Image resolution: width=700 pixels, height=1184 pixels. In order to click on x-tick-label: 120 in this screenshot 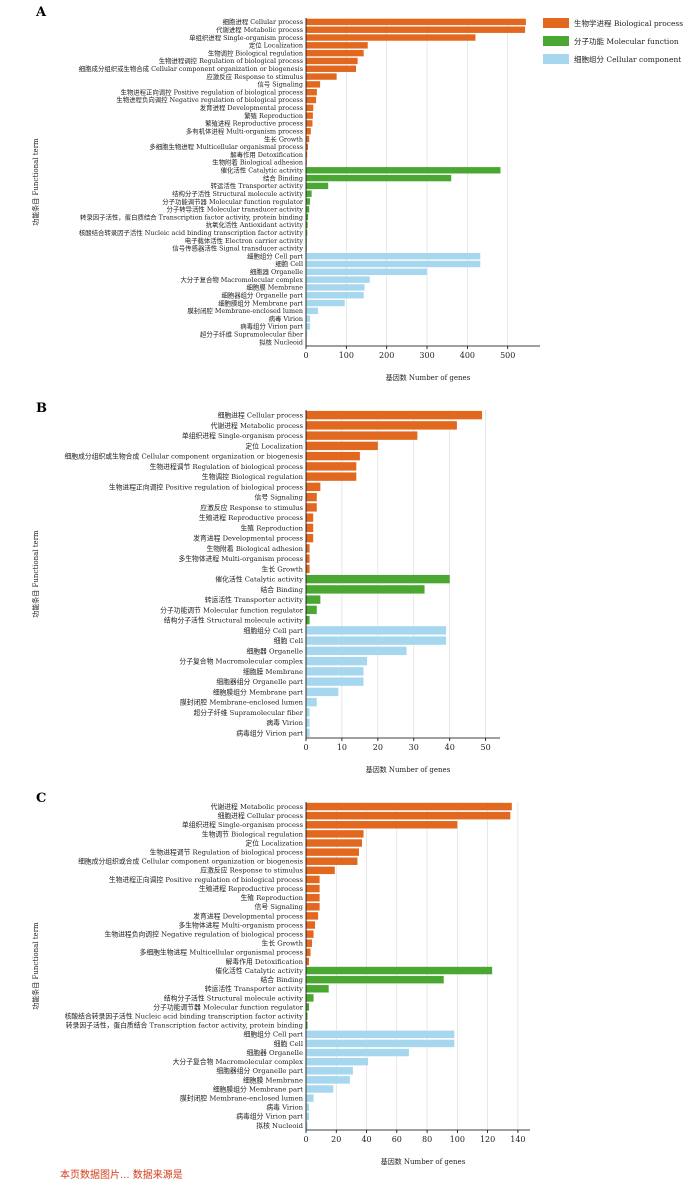, I will do `click(487, 1139)`.